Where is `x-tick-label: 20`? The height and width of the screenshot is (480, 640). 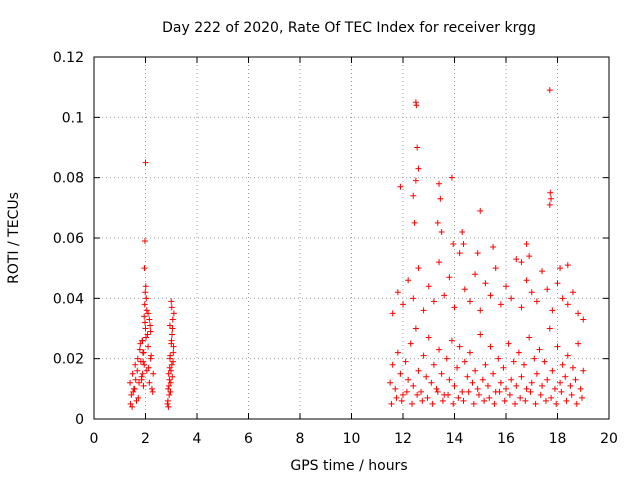 x-tick-label: 20 is located at coordinates (609, 439).